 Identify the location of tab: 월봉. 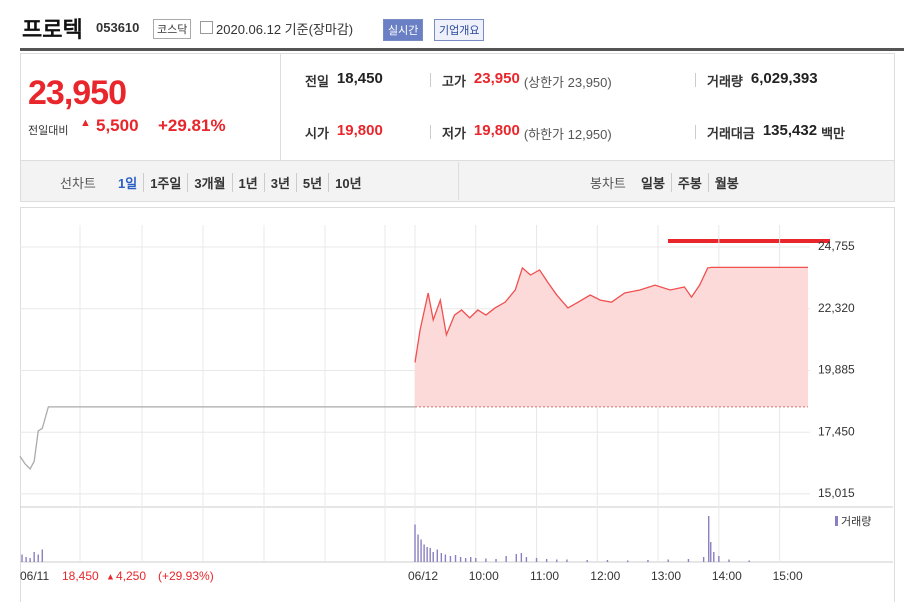
(726, 182).